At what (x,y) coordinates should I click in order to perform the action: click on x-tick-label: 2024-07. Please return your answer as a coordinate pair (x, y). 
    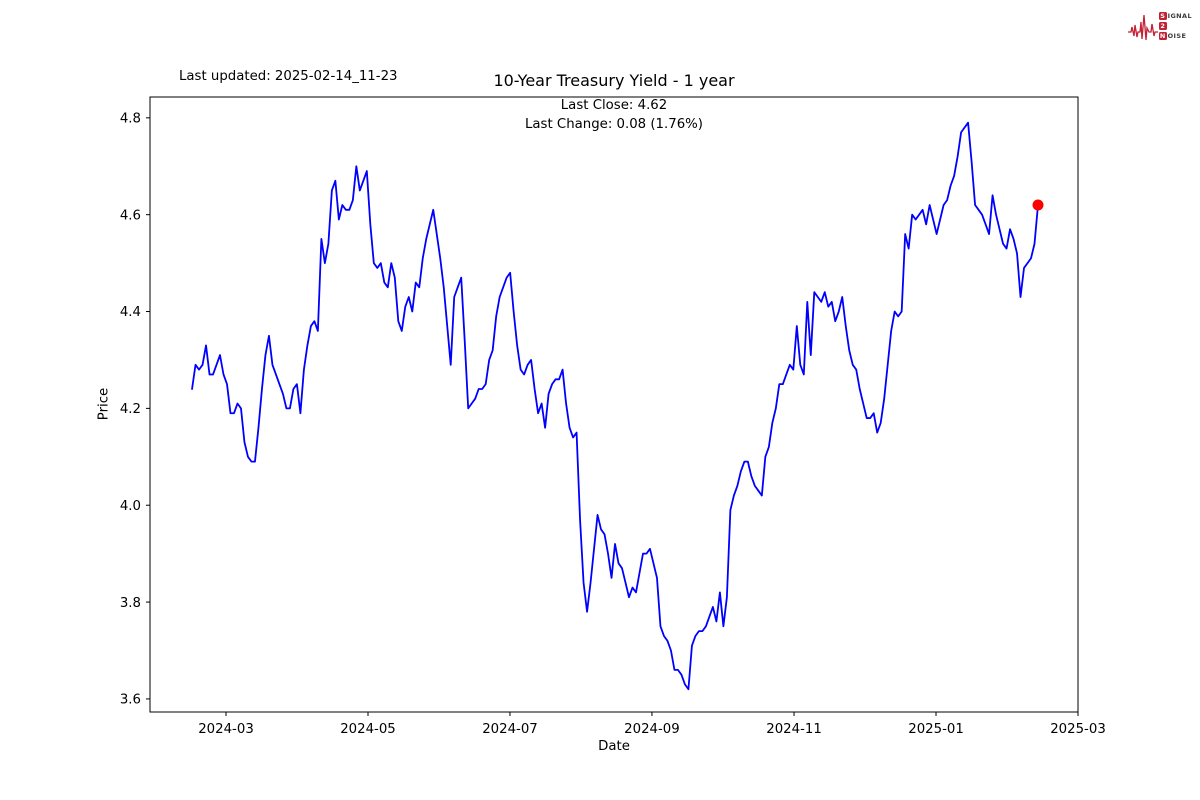
    Looking at the image, I should click on (510, 729).